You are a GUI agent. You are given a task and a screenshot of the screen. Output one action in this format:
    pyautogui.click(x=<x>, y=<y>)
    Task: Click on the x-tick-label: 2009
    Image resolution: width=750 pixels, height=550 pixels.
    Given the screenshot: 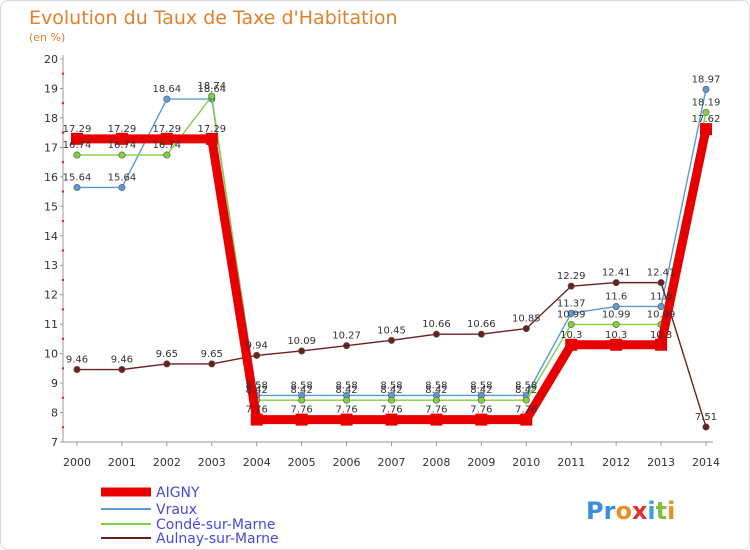 What is the action you would take?
    pyautogui.click(x=481, y=462)
    